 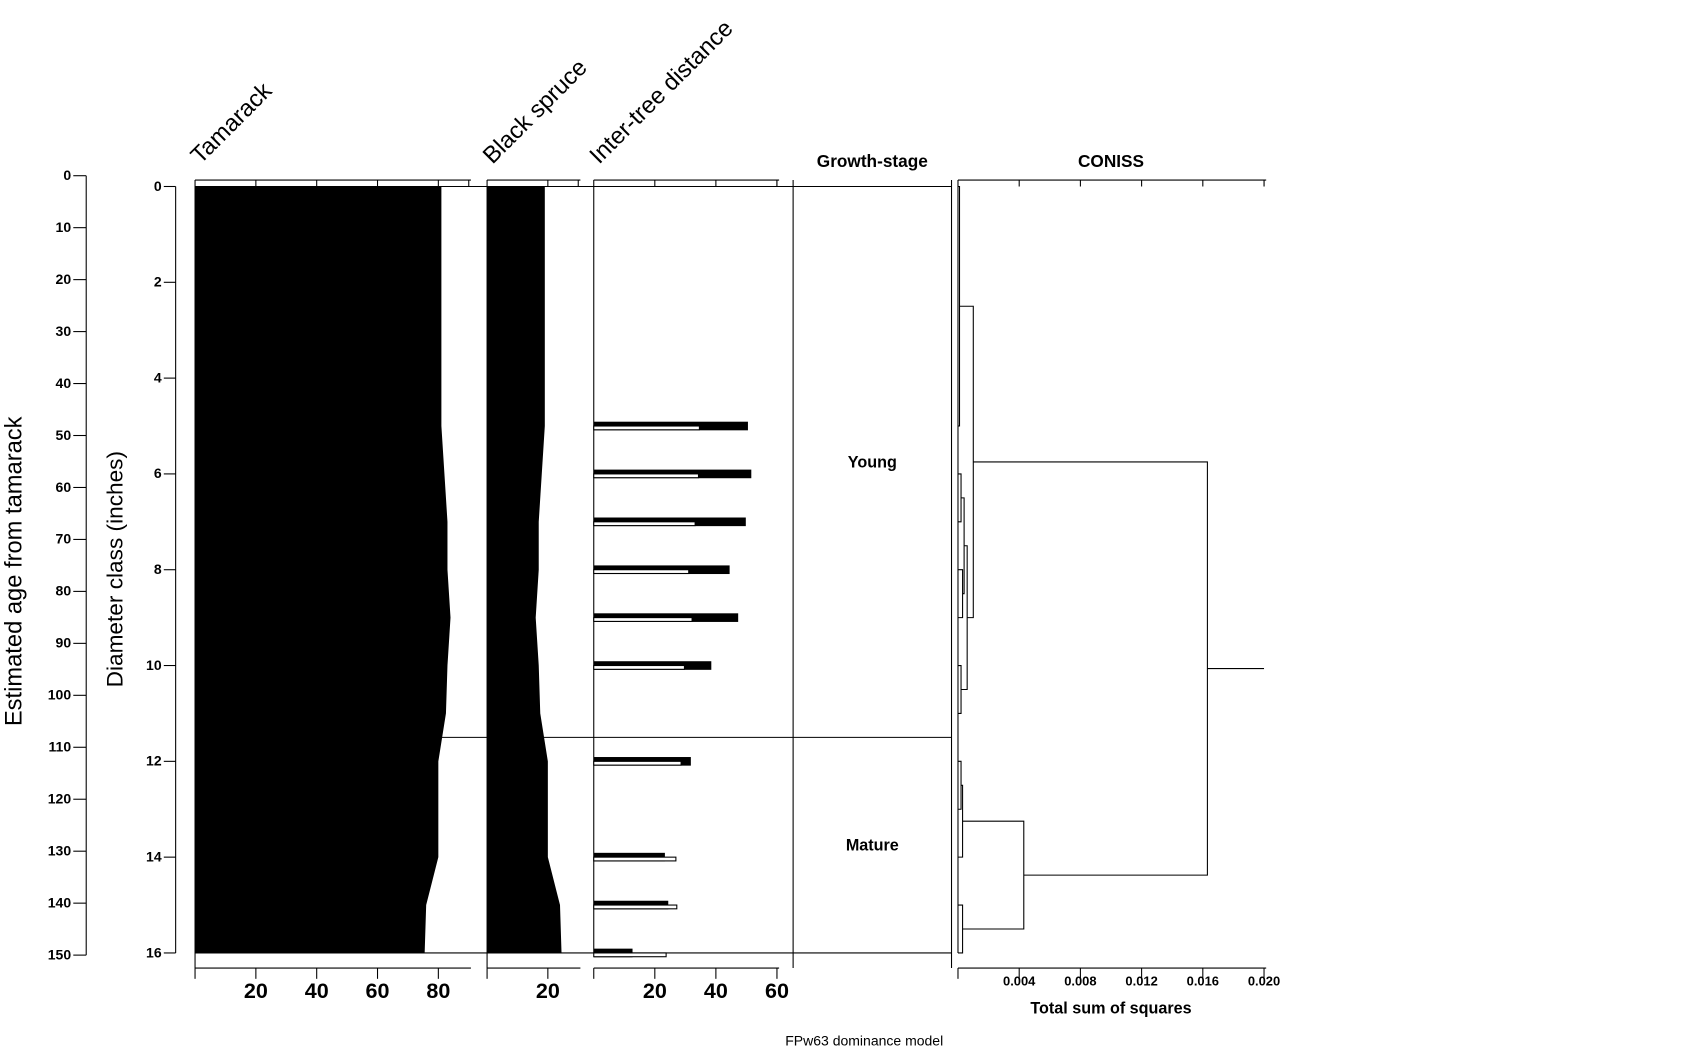 What do you see at coordinates (60, 954) in the screenshot?
I see `y2-tick-label: 150` at bounding box center [60, 954].